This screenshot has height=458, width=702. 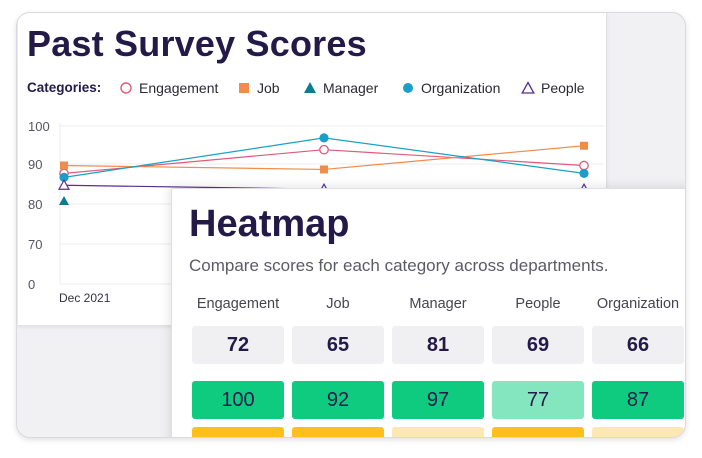 I want to click on heatmap-cell: 55, so click(x=338, y=432).